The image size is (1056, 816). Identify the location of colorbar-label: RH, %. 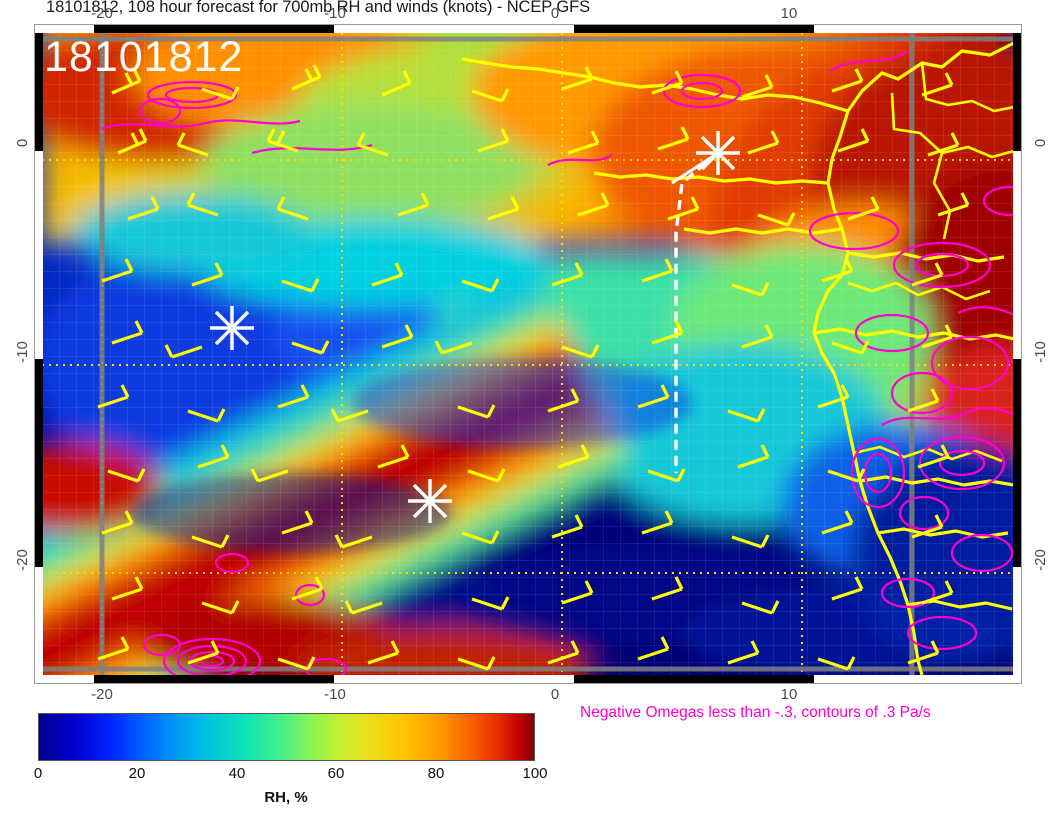
(286, 797).